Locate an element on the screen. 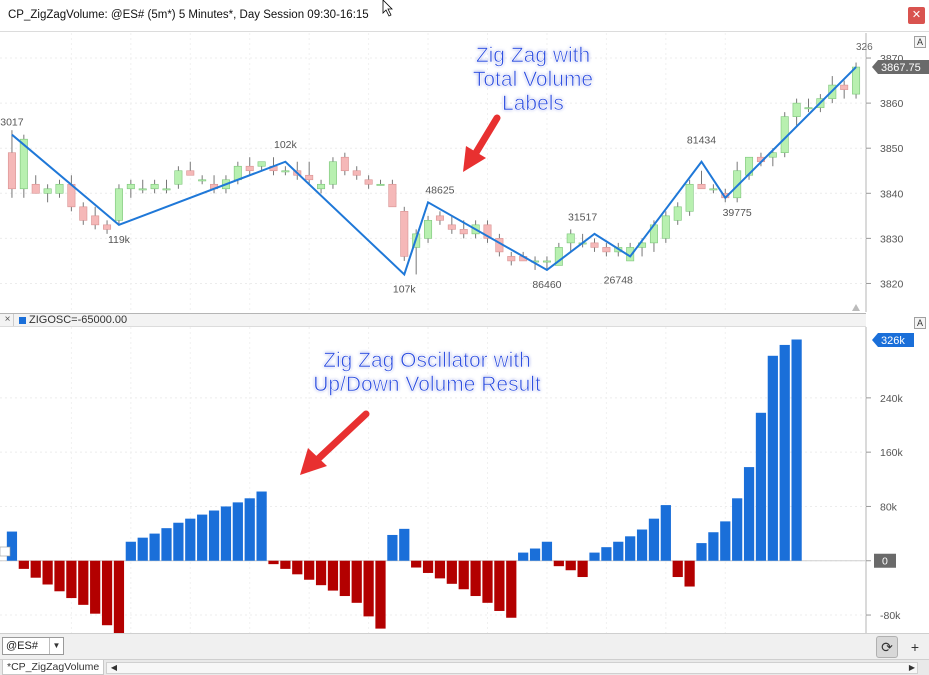  osc-last-value: 326k is located at coordinates (893, 341).